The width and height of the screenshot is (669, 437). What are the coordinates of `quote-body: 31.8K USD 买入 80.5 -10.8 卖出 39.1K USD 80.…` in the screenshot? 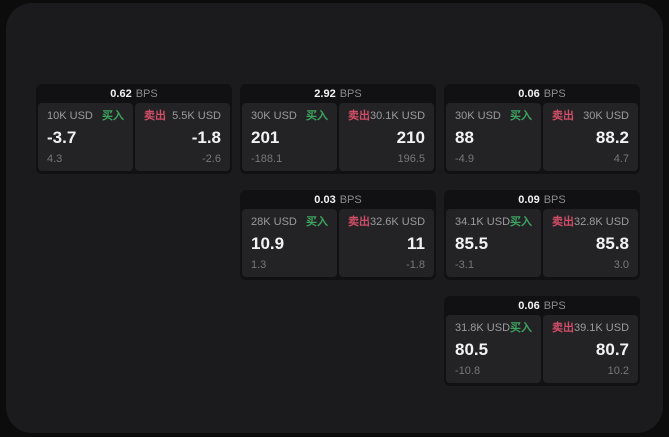 It's located at (542, 350).